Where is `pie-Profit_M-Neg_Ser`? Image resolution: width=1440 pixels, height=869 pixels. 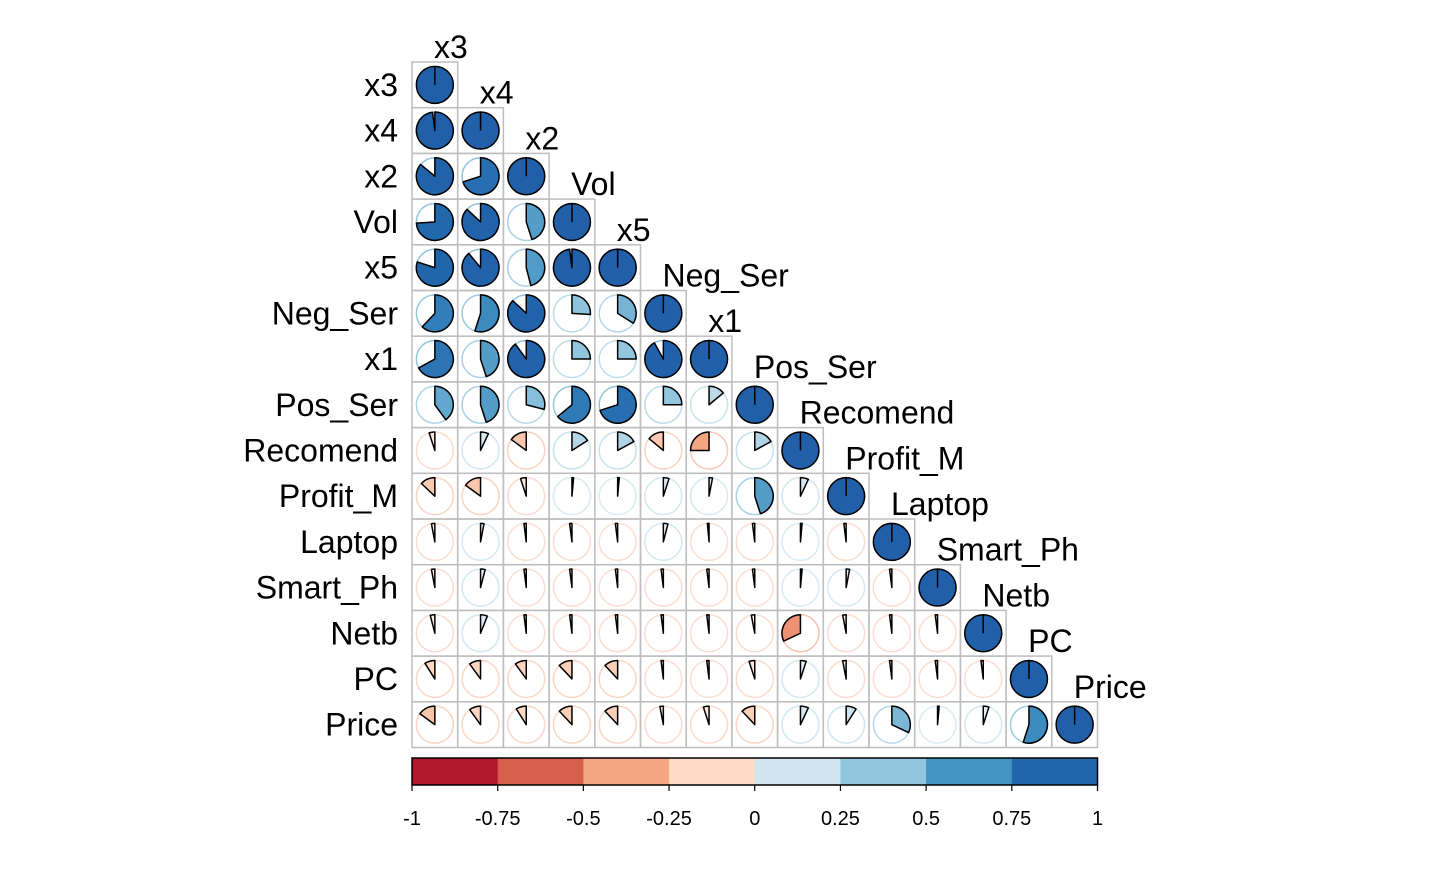 pie-Profit_M-Neg_Ser is located at coordinates (663, 496).